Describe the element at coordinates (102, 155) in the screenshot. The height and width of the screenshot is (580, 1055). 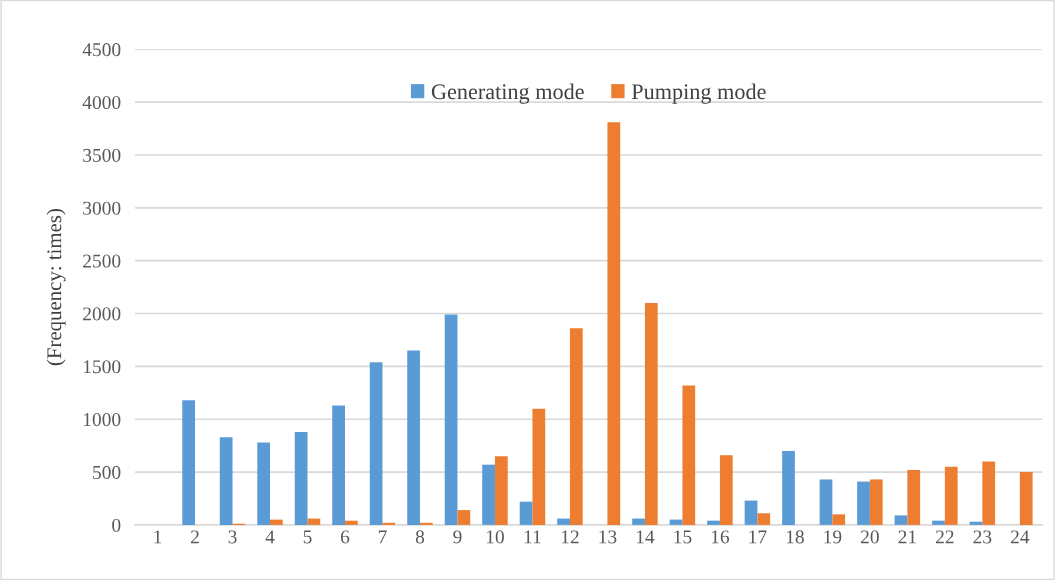
I see `y-tick-label: 3500` at that location.